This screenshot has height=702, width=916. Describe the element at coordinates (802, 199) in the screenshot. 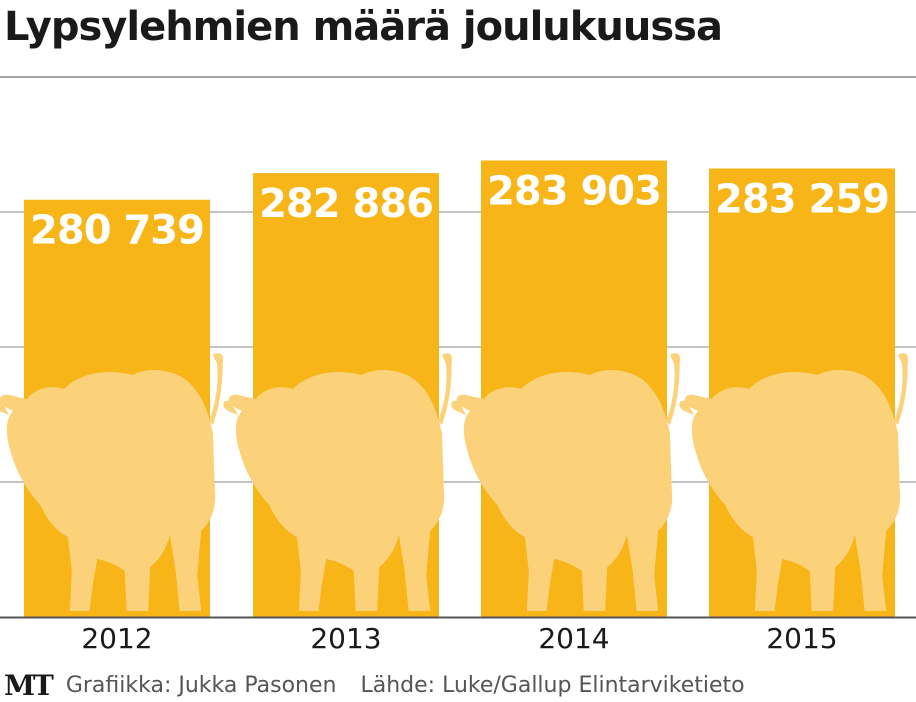

I see `value-label-2015: 283 259` at that location.